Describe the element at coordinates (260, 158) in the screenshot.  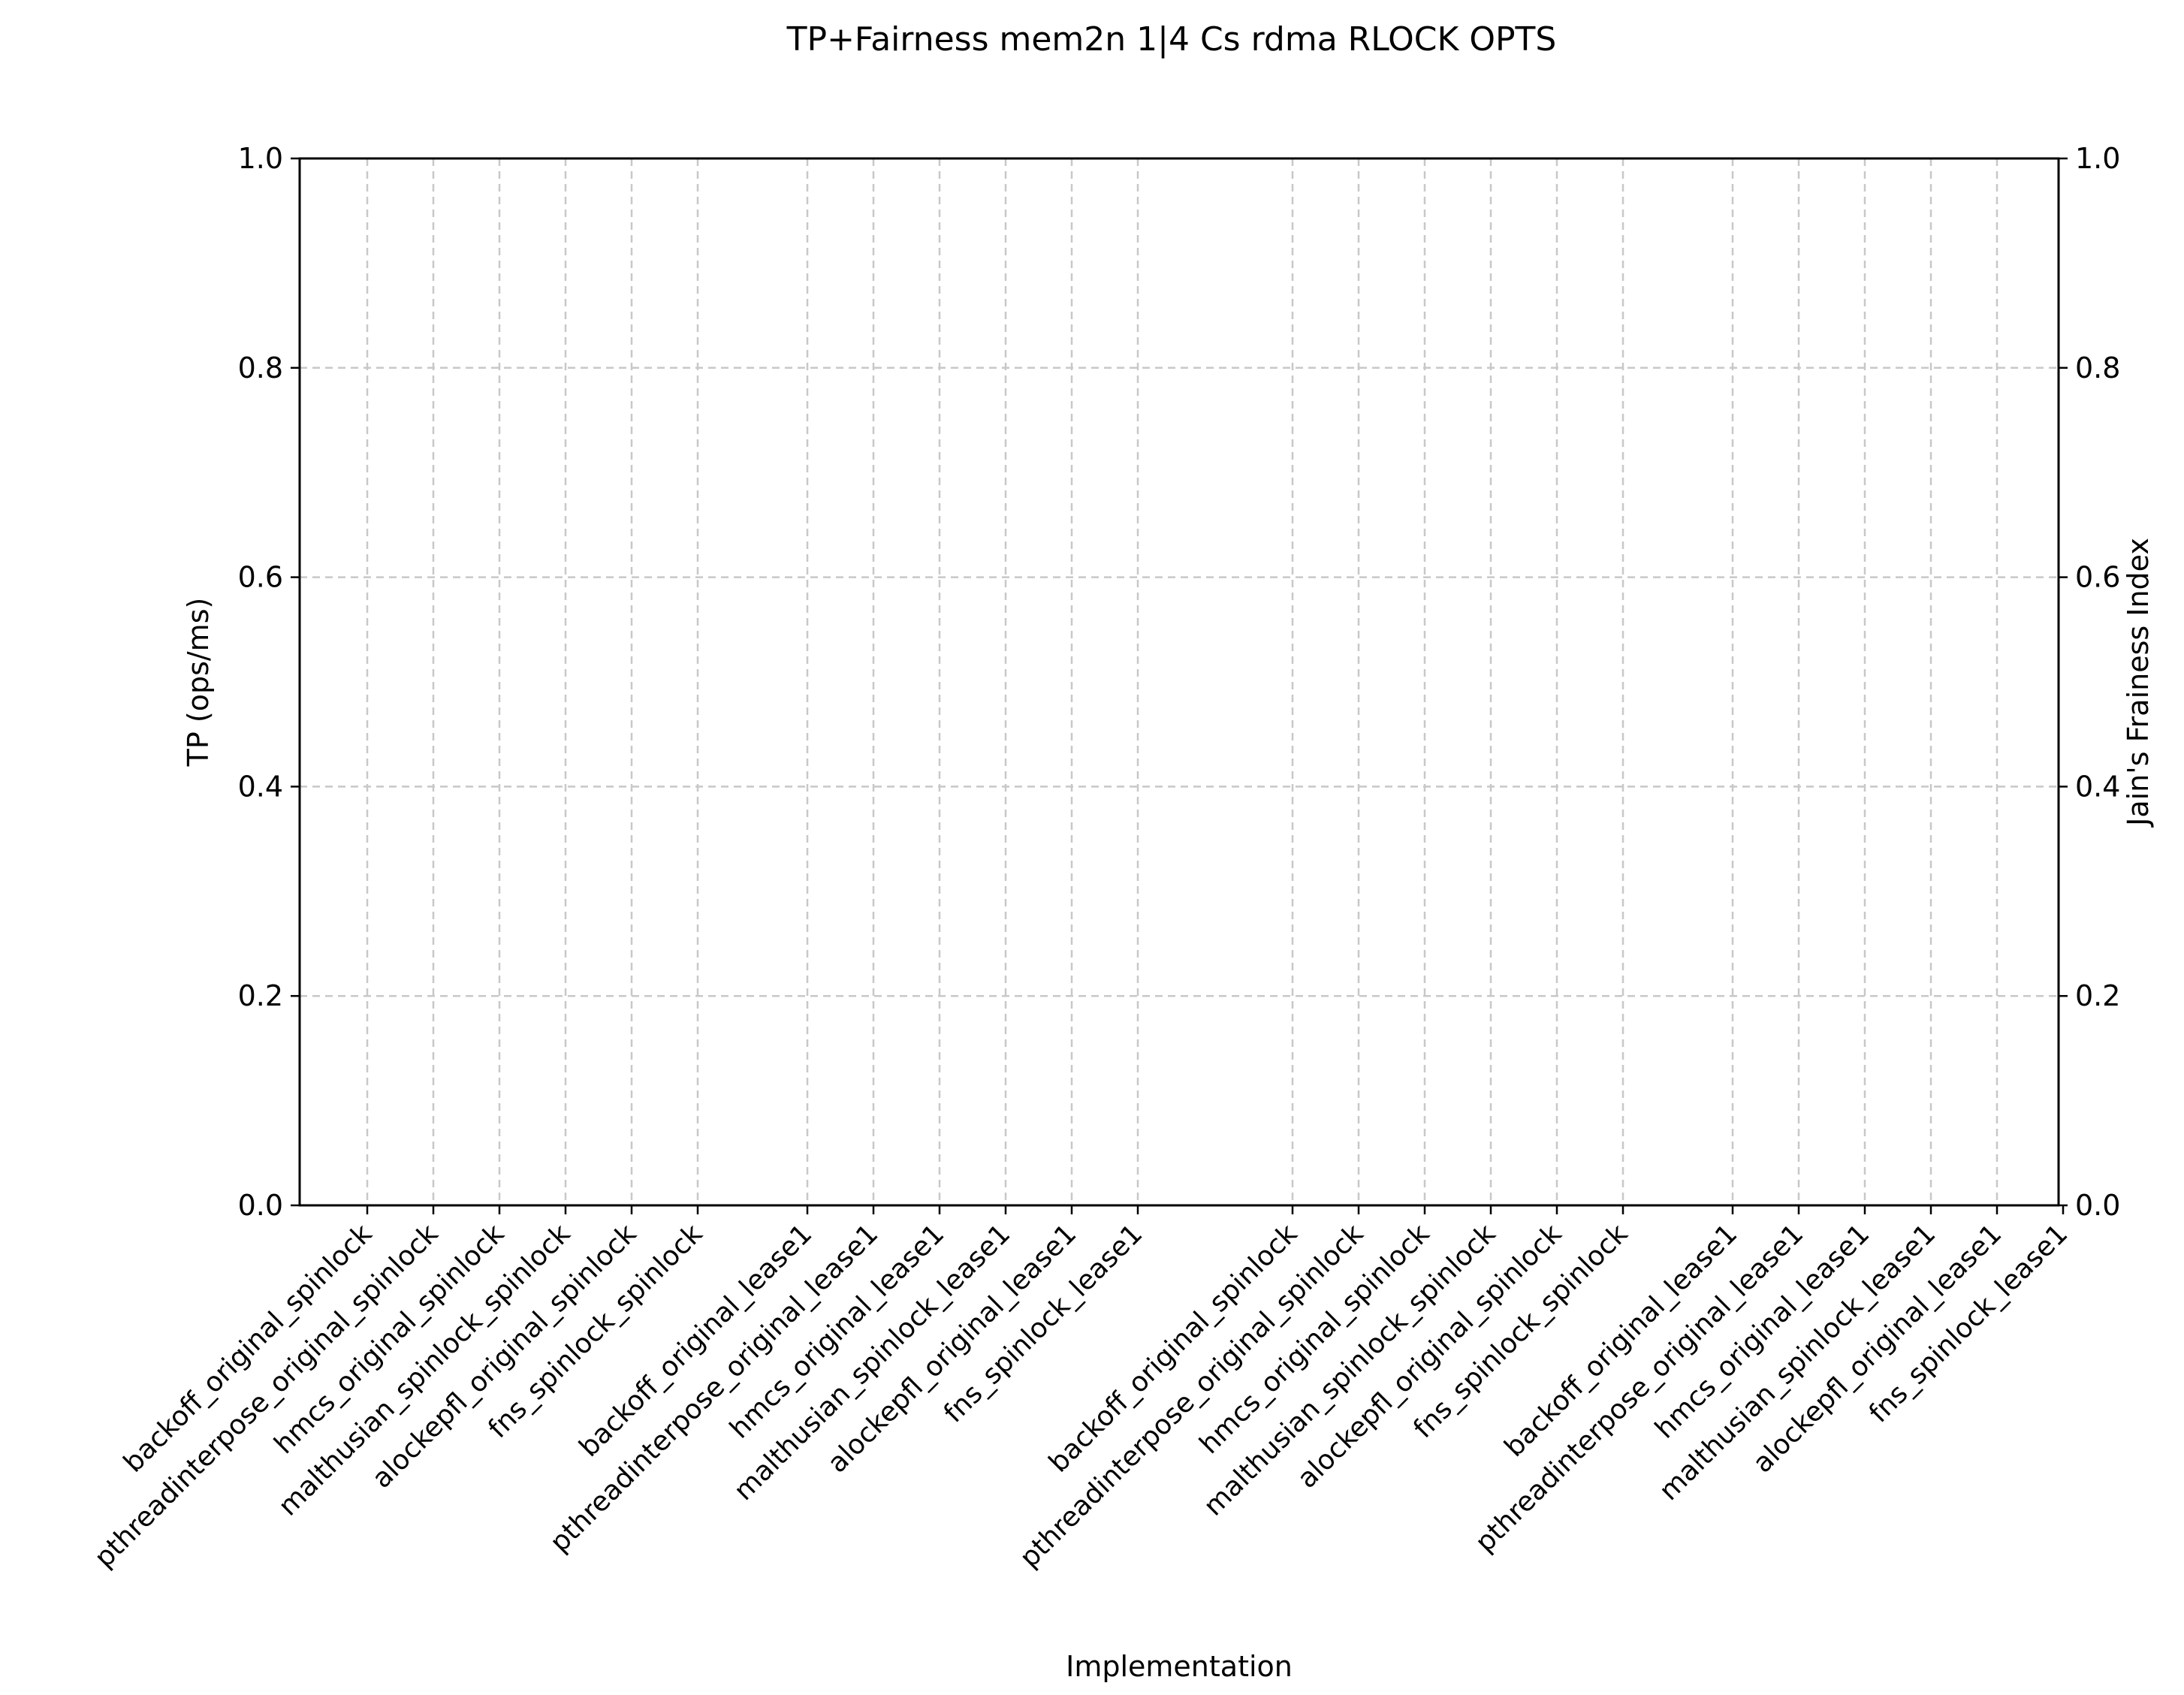
I see `y-tick-label-left: 1.0` at that location.